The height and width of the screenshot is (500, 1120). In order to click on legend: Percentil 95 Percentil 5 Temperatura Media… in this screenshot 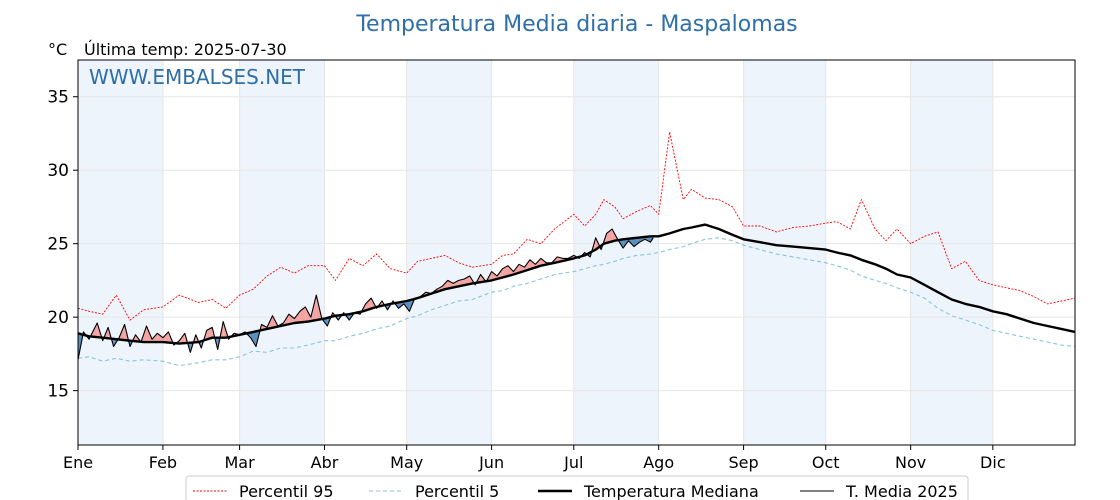, I will do `click(577, 487)`.